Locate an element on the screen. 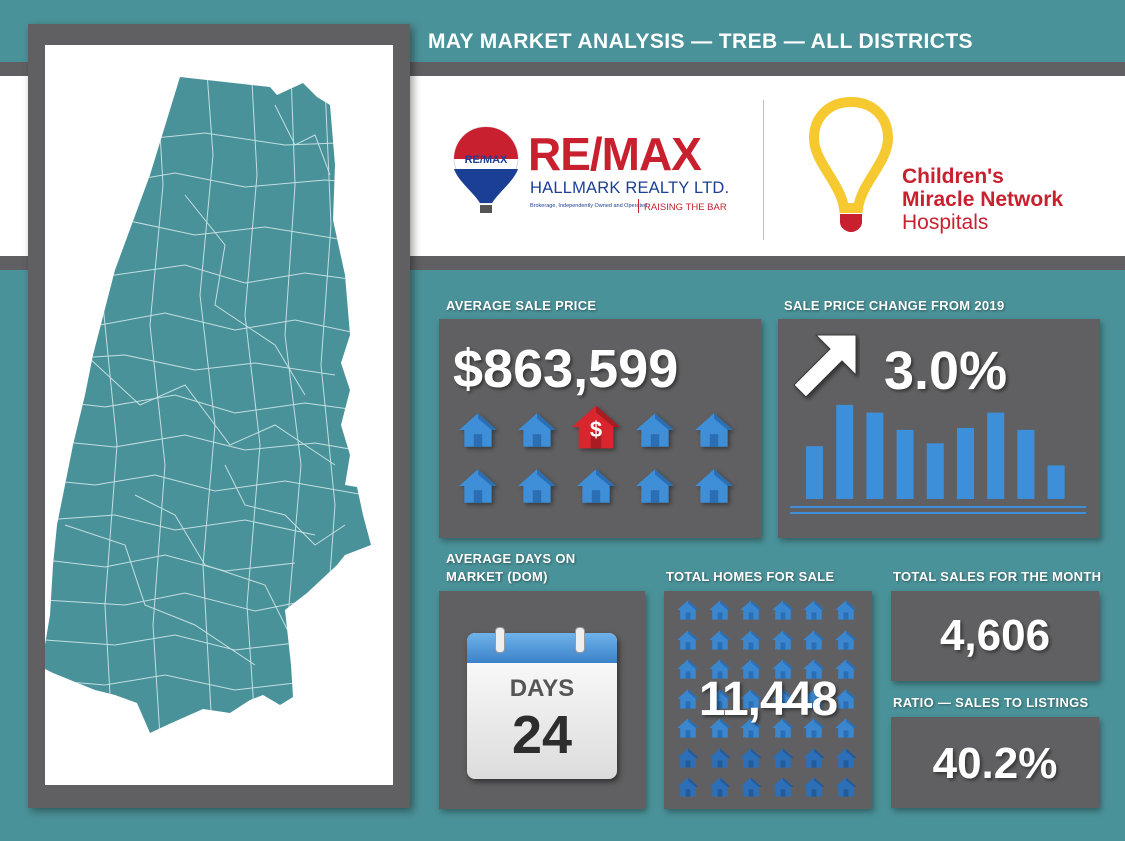 The image size is (1125, 841). balloon-text: RE/MAX is located at coordinates (486, 160).